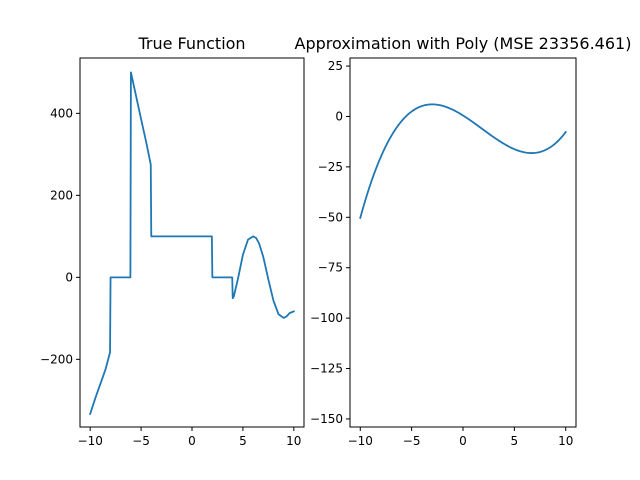  I want to click on right-ytick-label: −125, so click(326, 369).